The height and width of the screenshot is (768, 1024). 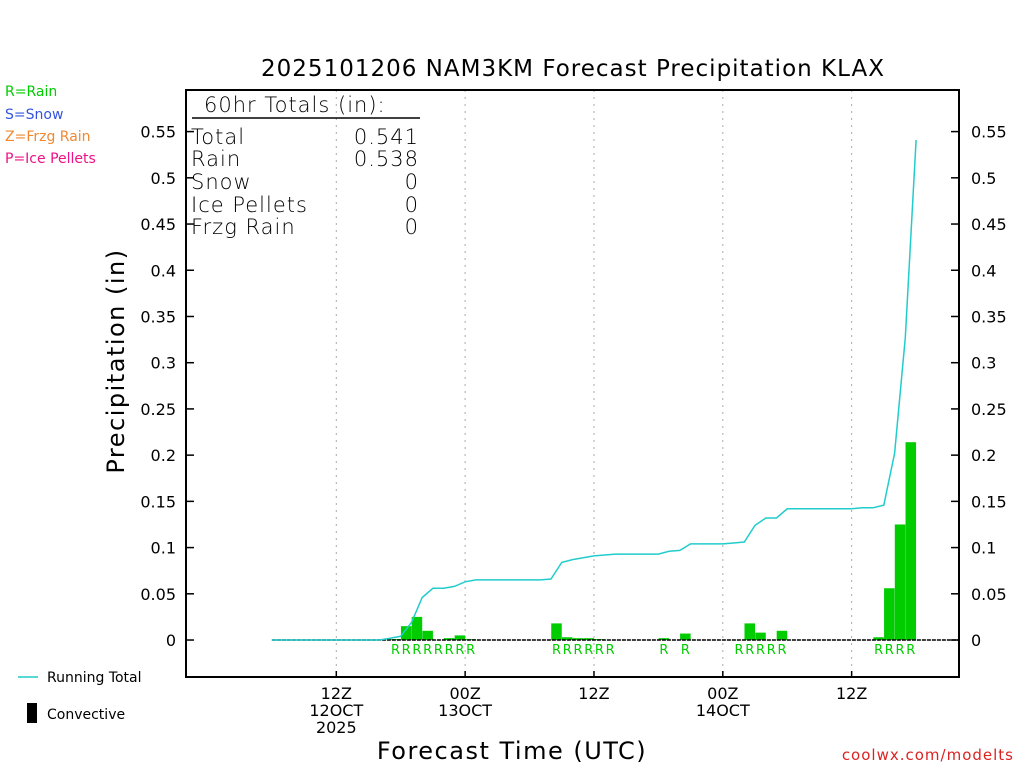 What do you see at coordinates (567, 650) in the screenshot?
I see `type-label-28: R` at bounding box center [567, 650].